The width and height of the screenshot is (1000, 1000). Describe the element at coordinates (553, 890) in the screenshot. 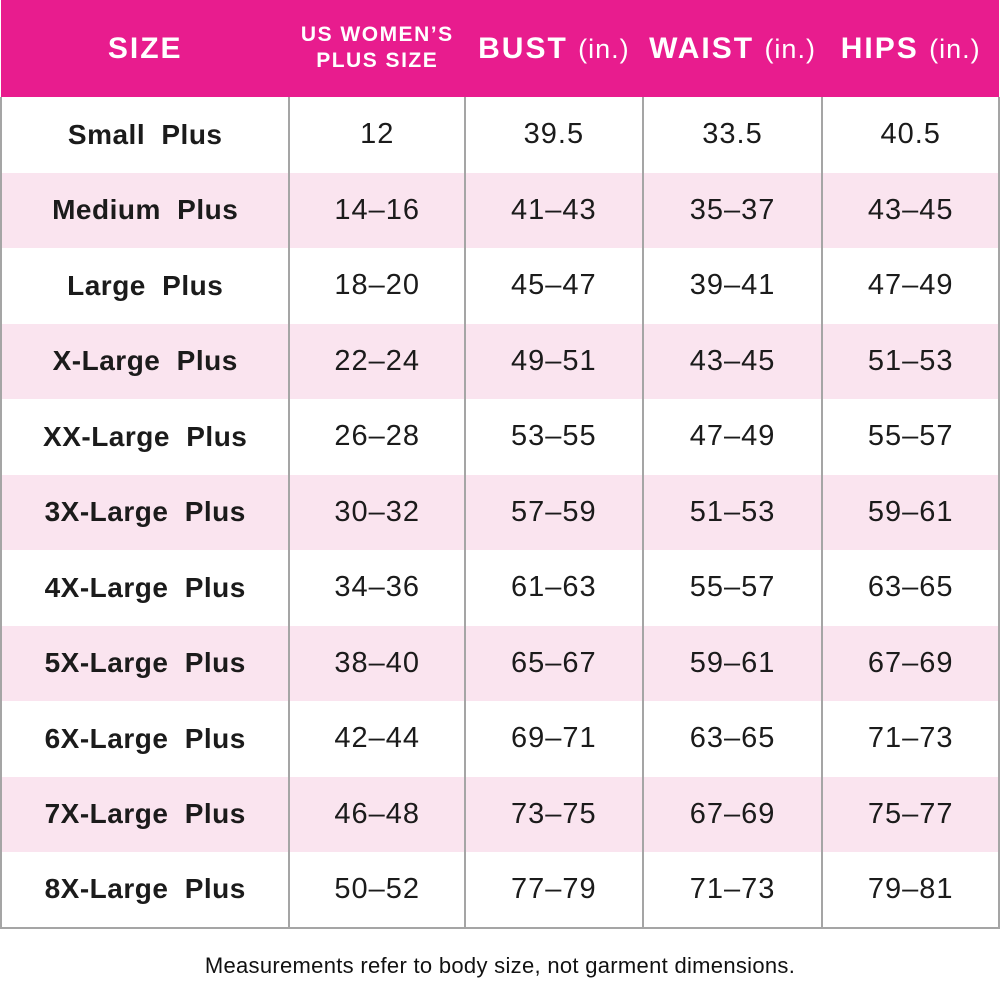

I see `bust-cell: 77–79` at that location.